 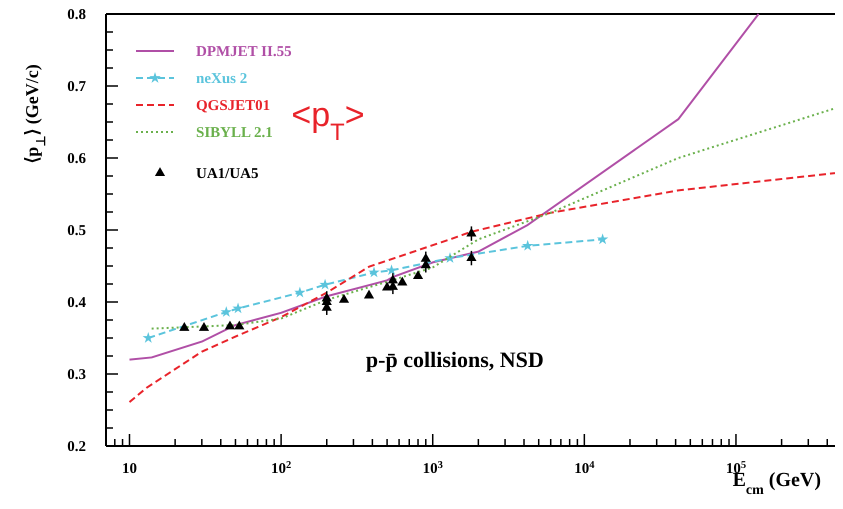 I want to click on legend-label: neXus 2, so click(x=222, y=79).